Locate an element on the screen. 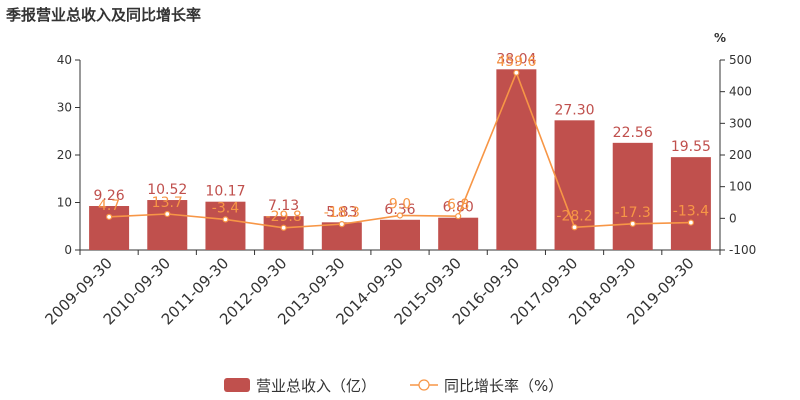  left-tick-label: 0 is located at coordinates (68, 250).